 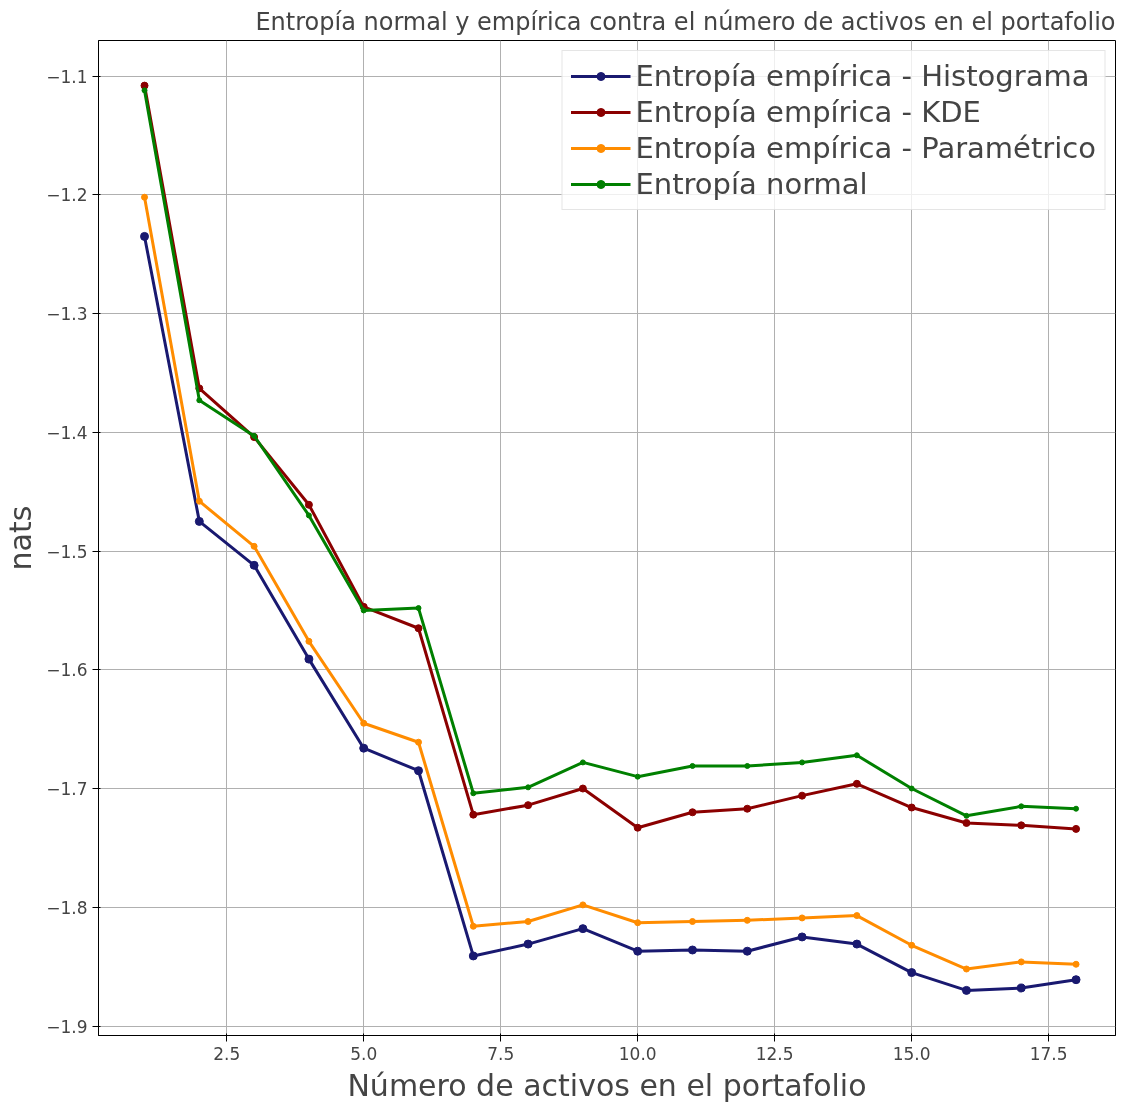 What do you see at coordinates (862, 76) in the screenshot?
I see `legend-label: Entropía empírica - Histograma` at bounding box center [862, 76].